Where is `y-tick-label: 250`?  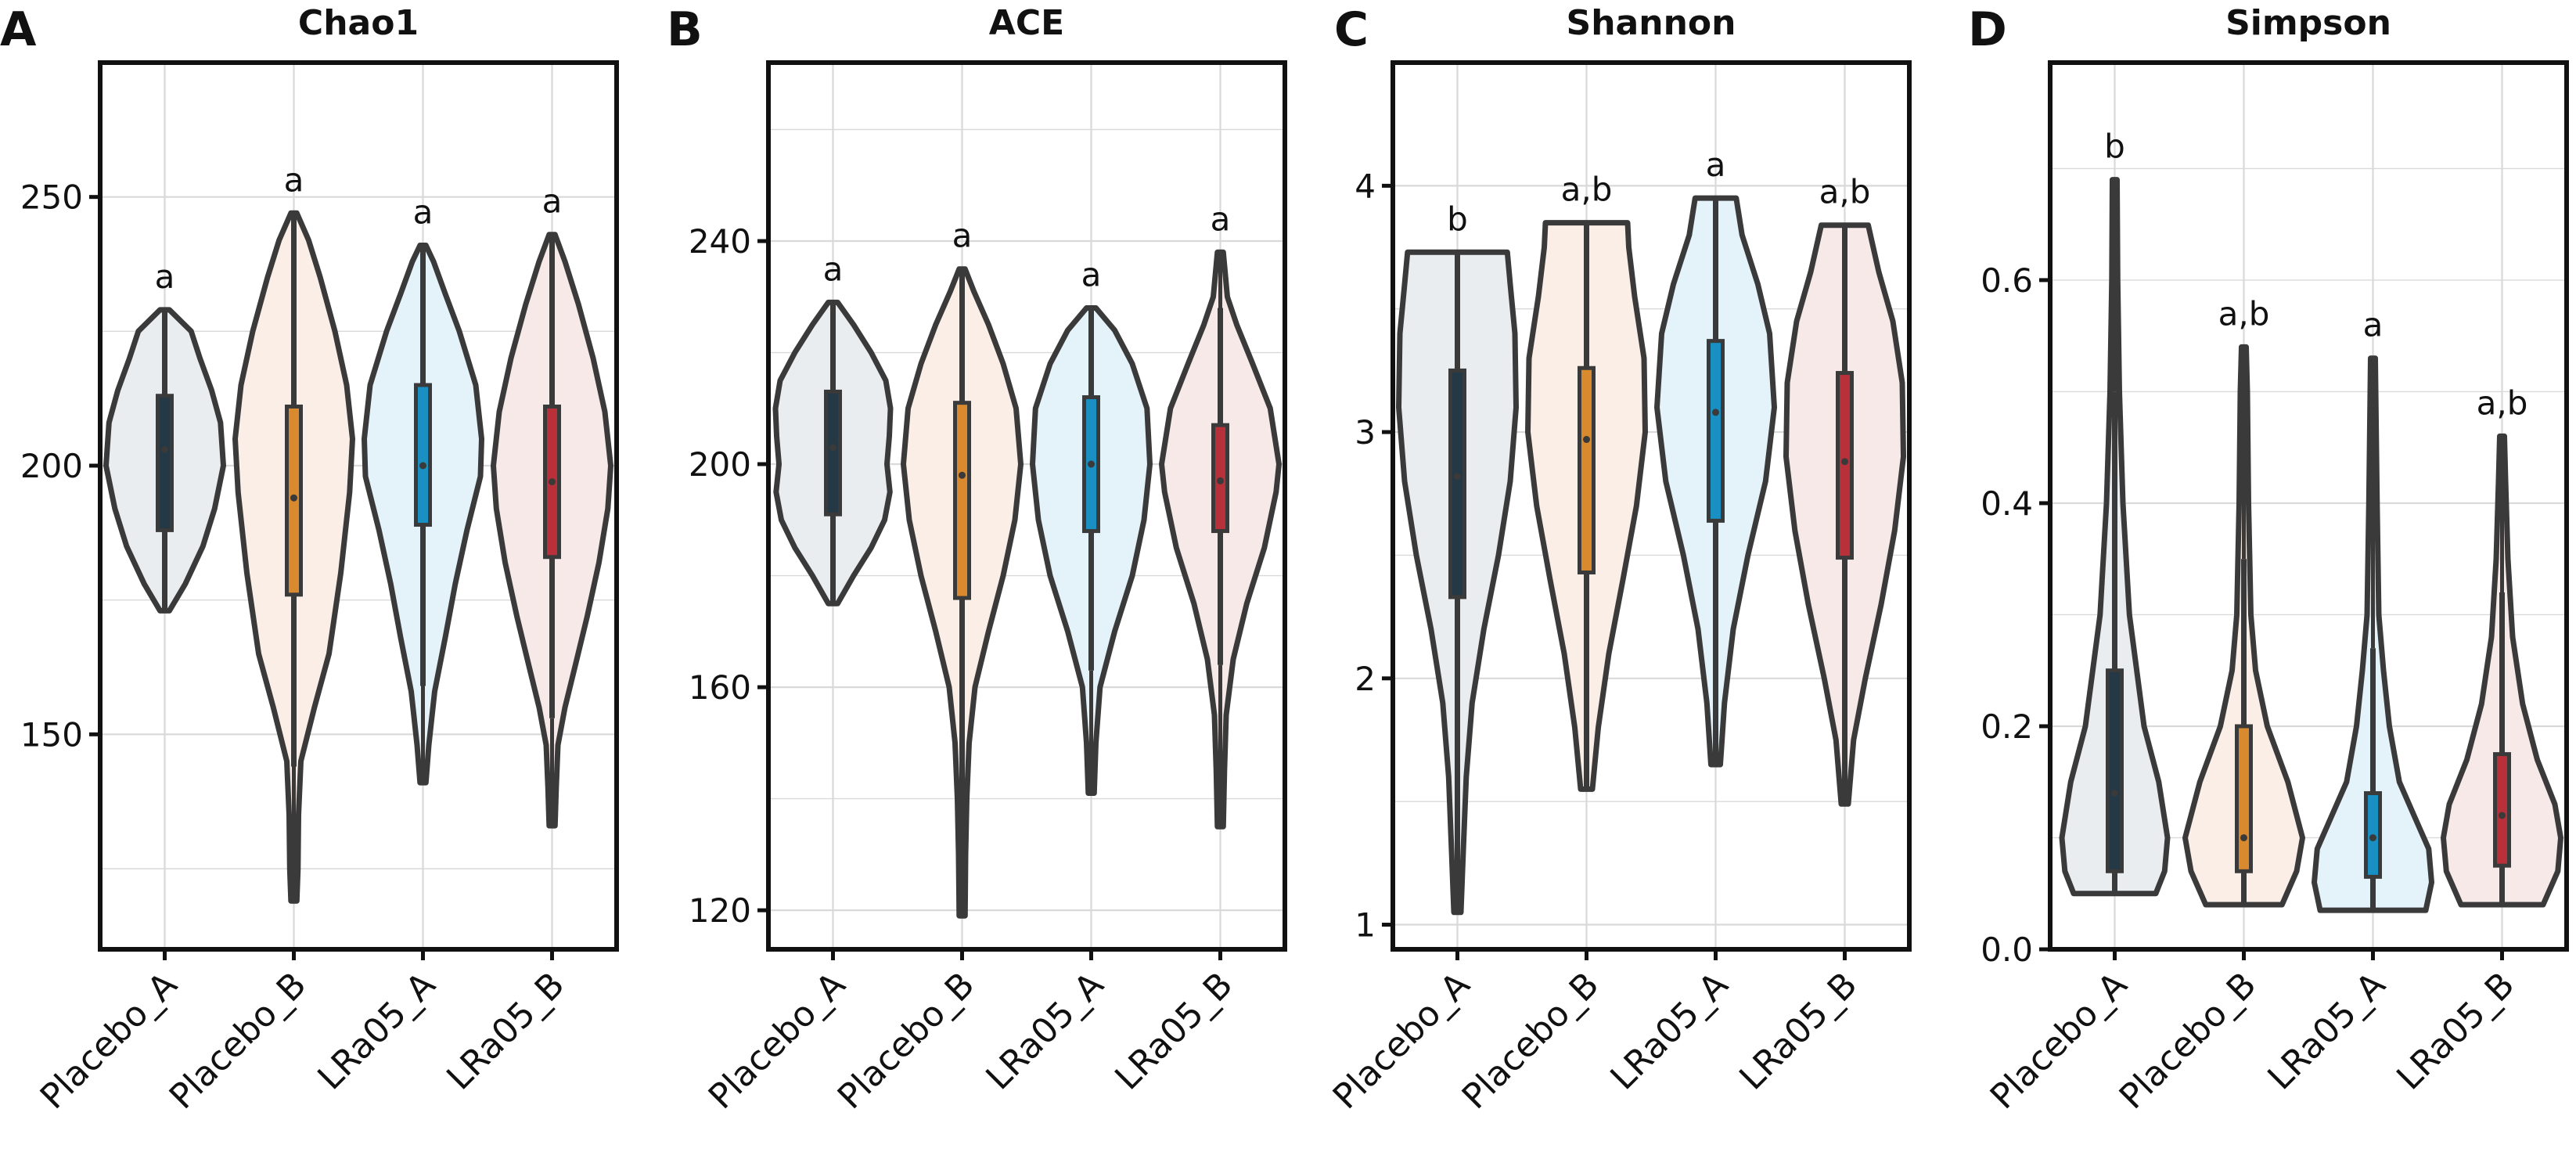 y-tick-label: 250 is located at coordinates (52, 197).